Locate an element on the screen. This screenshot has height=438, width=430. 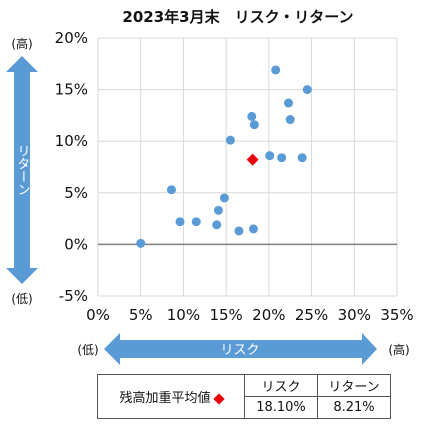
y-axis-label: リターン is located at coordinates (22, 170).